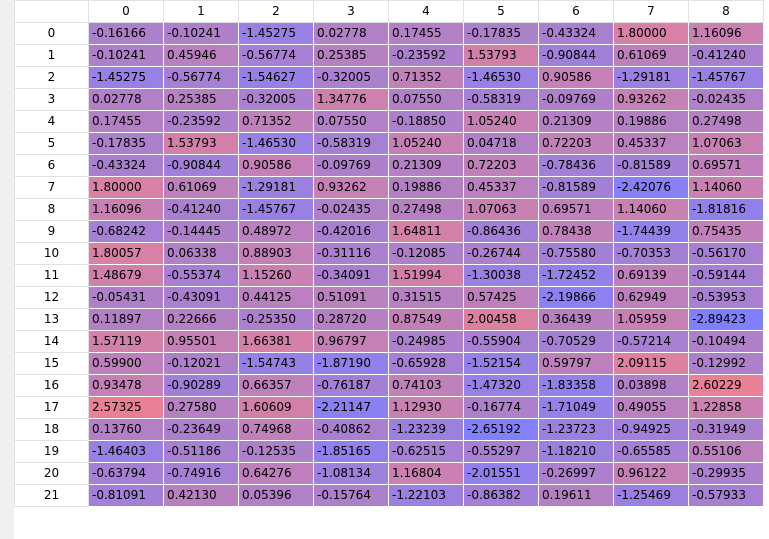 Image resolution: width=769 pixels, height=539 pixels. What do you see at coordinates (726, 143) in the screenshot?
I see `table-cell: 1.07063` at bounding box center [726, 143].